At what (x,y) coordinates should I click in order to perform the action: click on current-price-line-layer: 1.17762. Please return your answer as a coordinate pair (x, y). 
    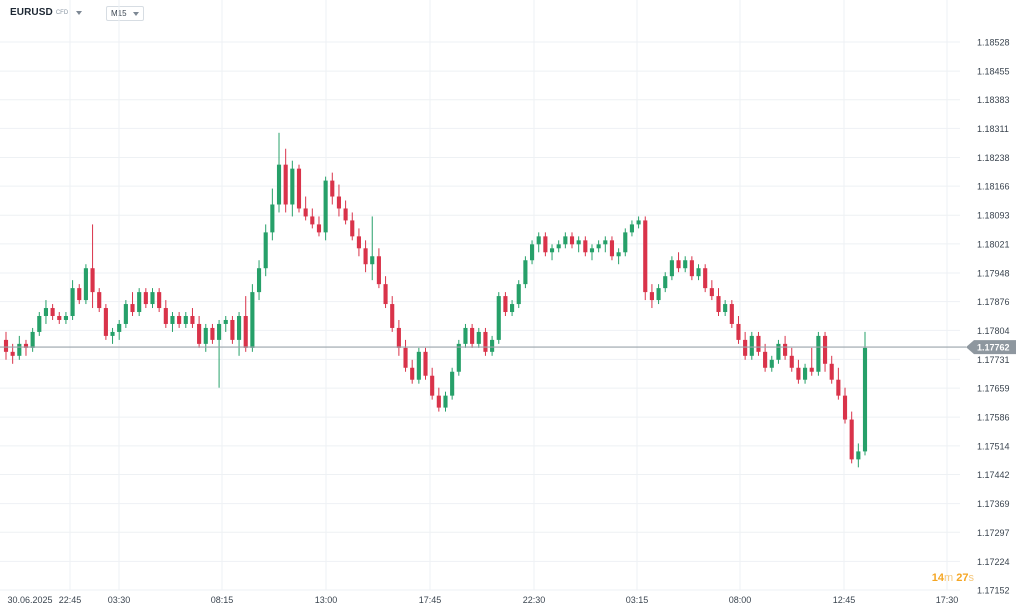
    Looking at the image, I should click on (508, 347).